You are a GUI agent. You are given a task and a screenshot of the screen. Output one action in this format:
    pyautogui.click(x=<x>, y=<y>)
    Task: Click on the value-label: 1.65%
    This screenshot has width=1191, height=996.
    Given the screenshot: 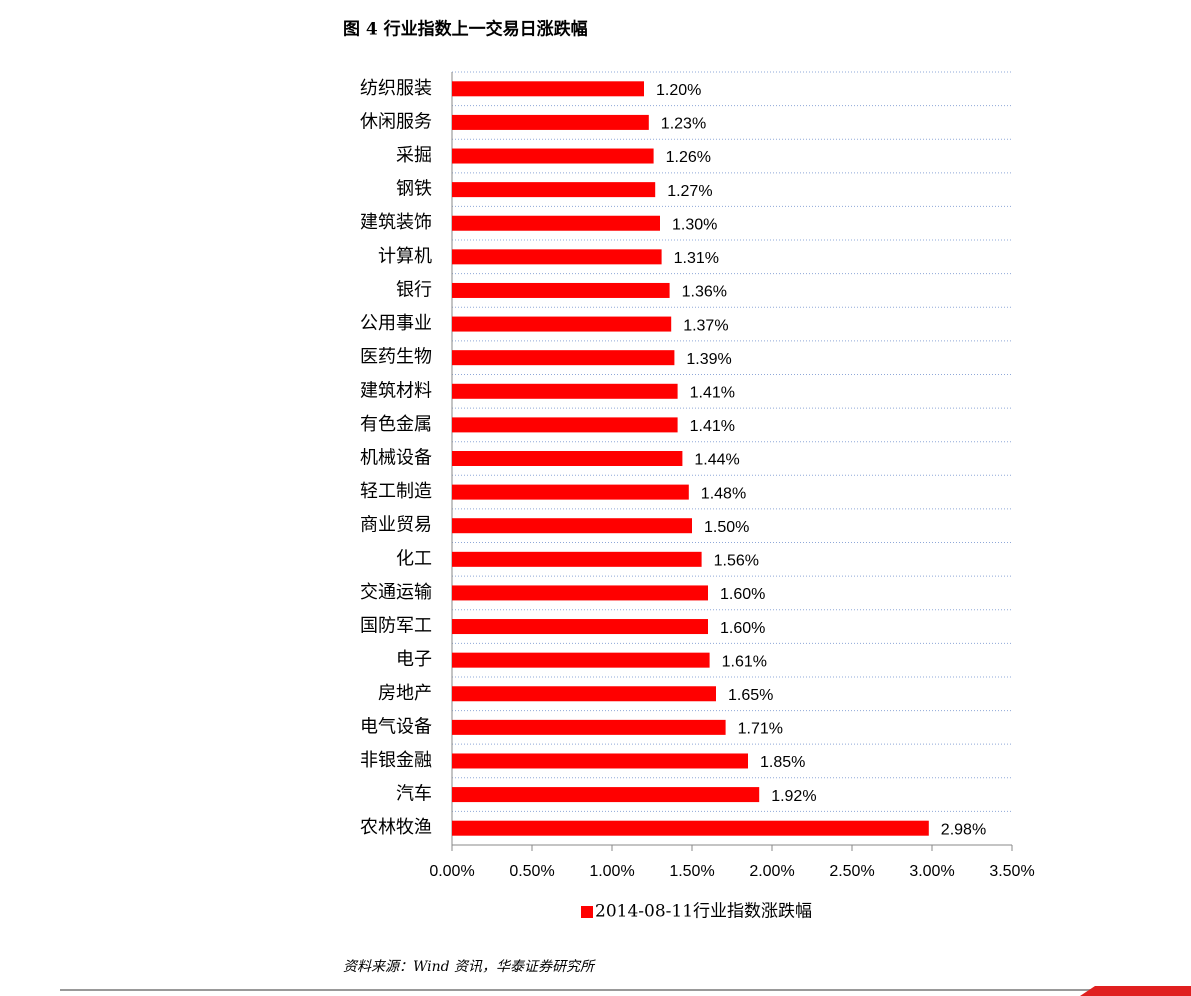 What is the action you would take?
    pyautogui.click(x=750, y=695)
    